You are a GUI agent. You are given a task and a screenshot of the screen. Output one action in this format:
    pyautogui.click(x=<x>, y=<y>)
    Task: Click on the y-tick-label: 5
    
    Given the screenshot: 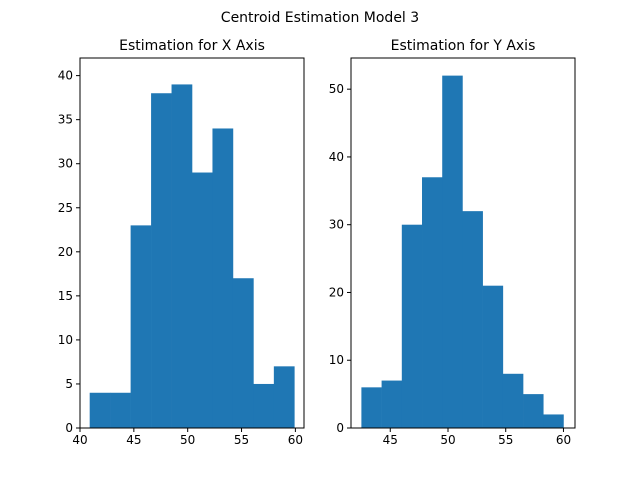 What is the action you would take?
    pyautogui.click(x=69, y=384)
    